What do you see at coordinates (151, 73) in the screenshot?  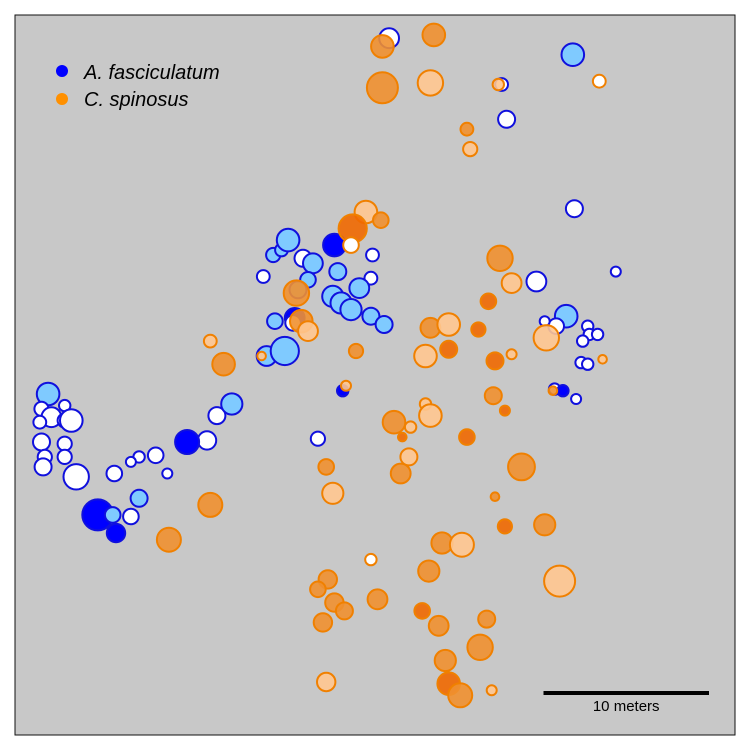 I see `legend-label-a-fasciculatum: A. fasciculatum` at bounding box center [151, 73].